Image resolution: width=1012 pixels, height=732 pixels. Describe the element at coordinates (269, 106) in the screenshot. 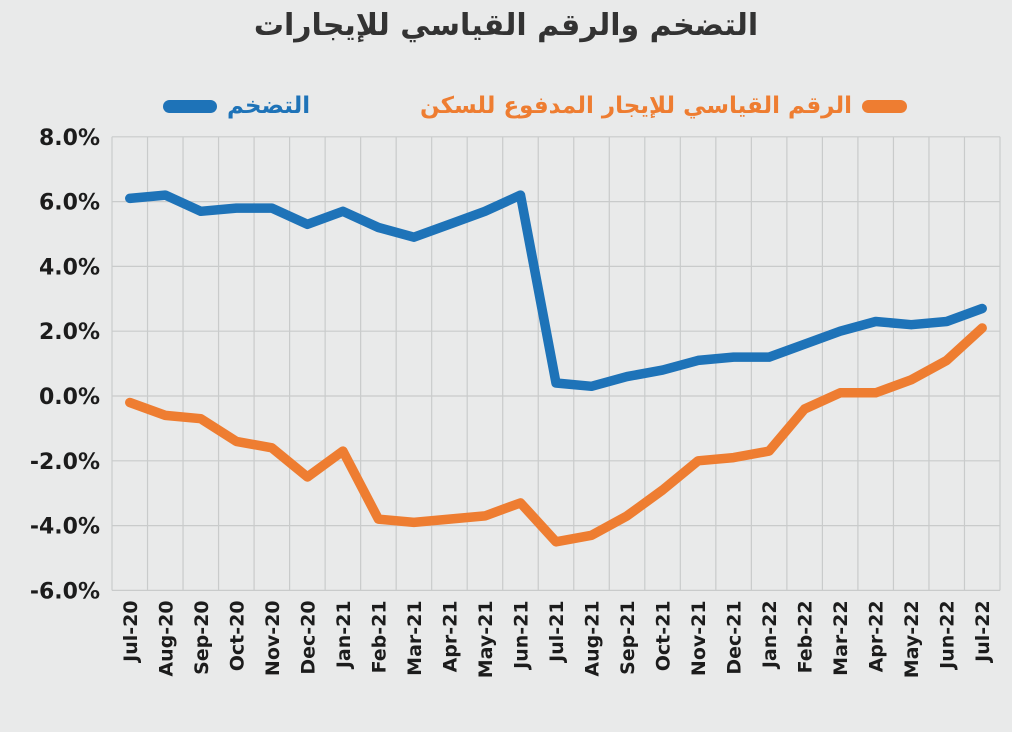

I see `inflation-legend-label: التضخم` at that location.